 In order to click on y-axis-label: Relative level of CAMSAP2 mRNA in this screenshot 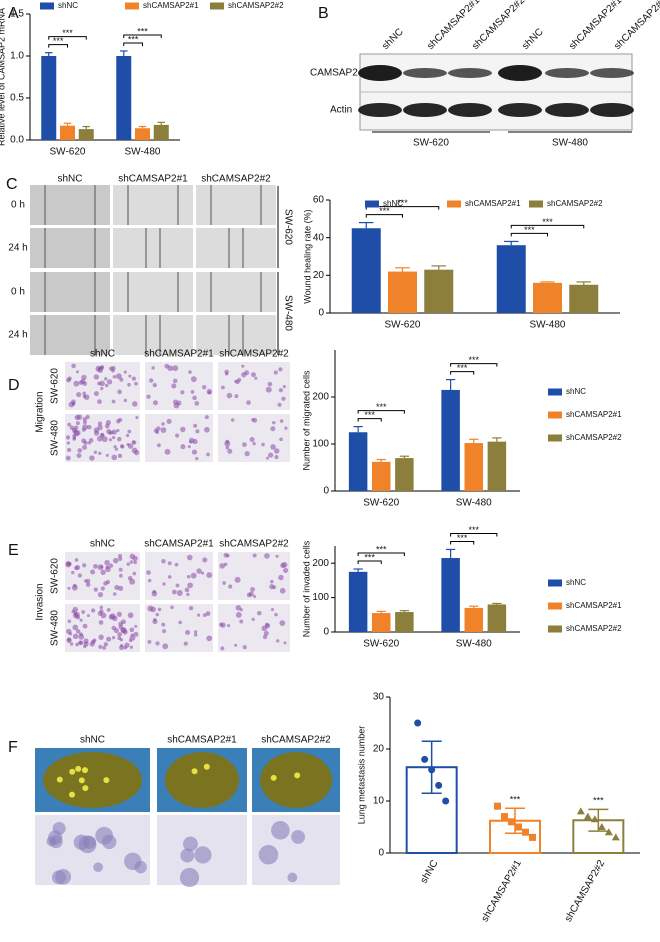, I will do `click(3, 77)`.